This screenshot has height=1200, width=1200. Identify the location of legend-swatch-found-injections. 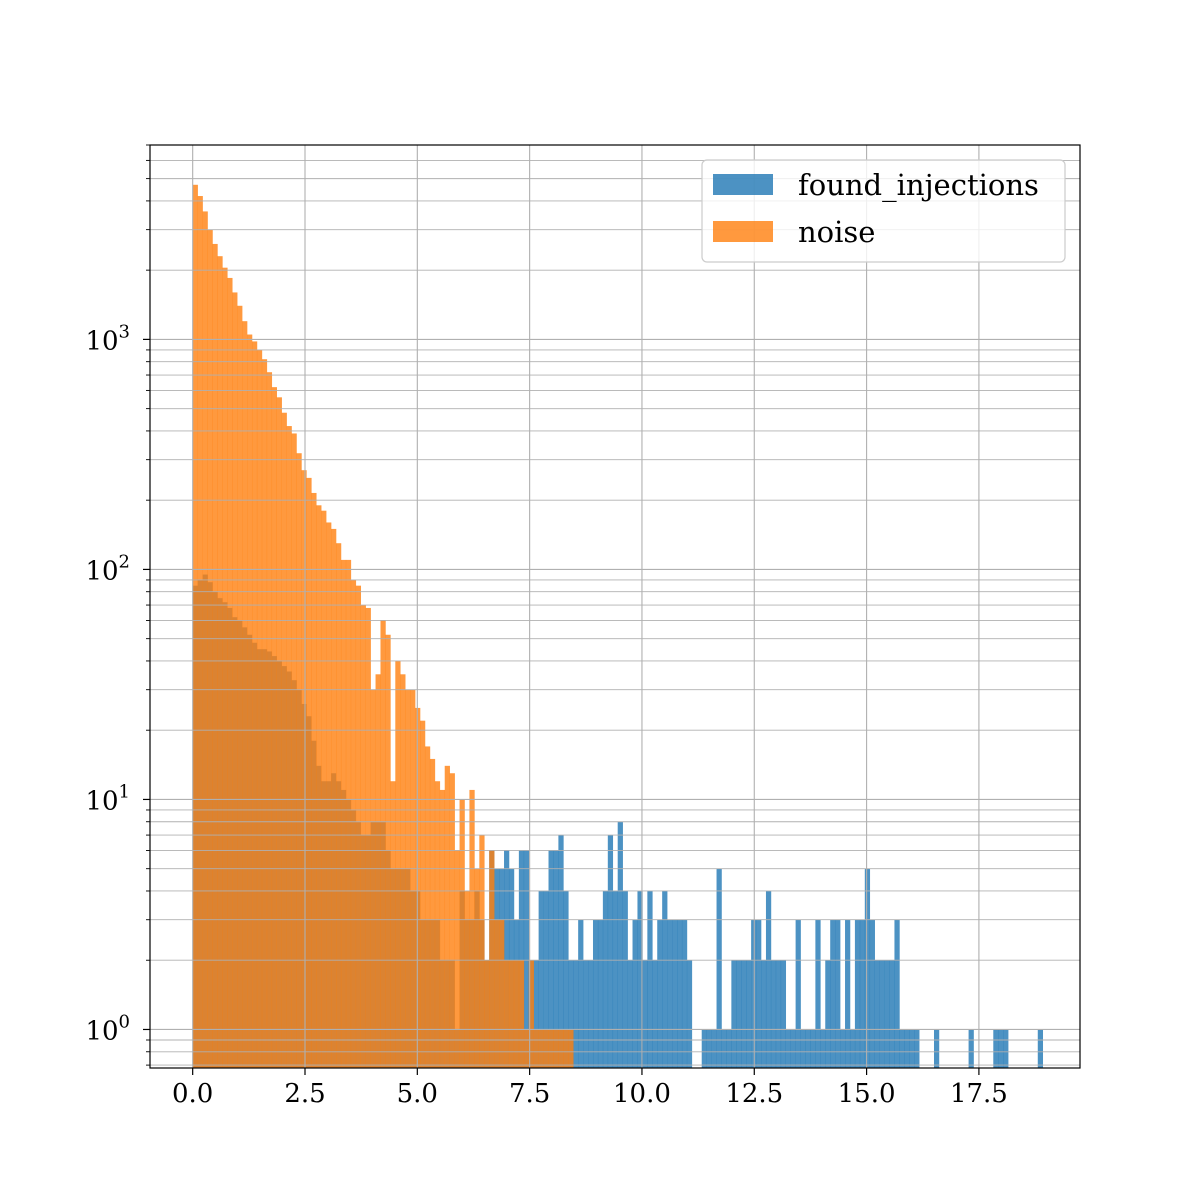
(743, 184).